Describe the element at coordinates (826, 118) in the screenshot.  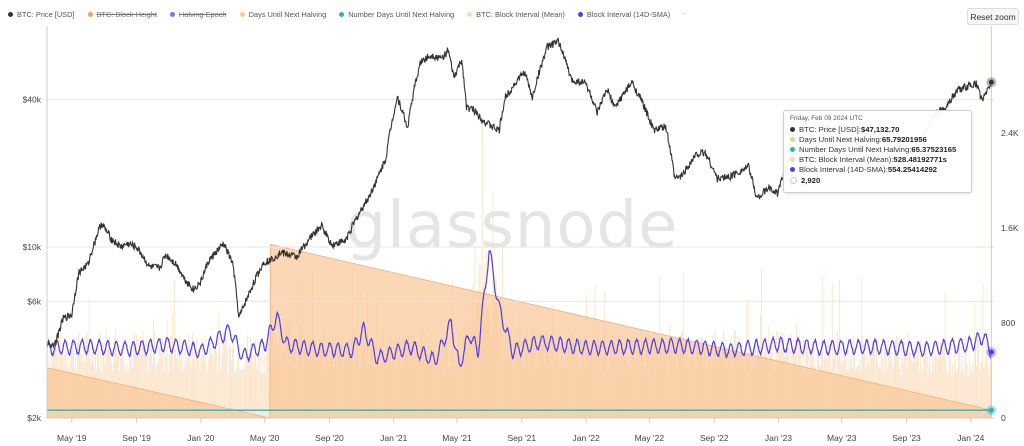
I see `tooltip-date: Friday, Feb 09 2024 UTC` at that location.